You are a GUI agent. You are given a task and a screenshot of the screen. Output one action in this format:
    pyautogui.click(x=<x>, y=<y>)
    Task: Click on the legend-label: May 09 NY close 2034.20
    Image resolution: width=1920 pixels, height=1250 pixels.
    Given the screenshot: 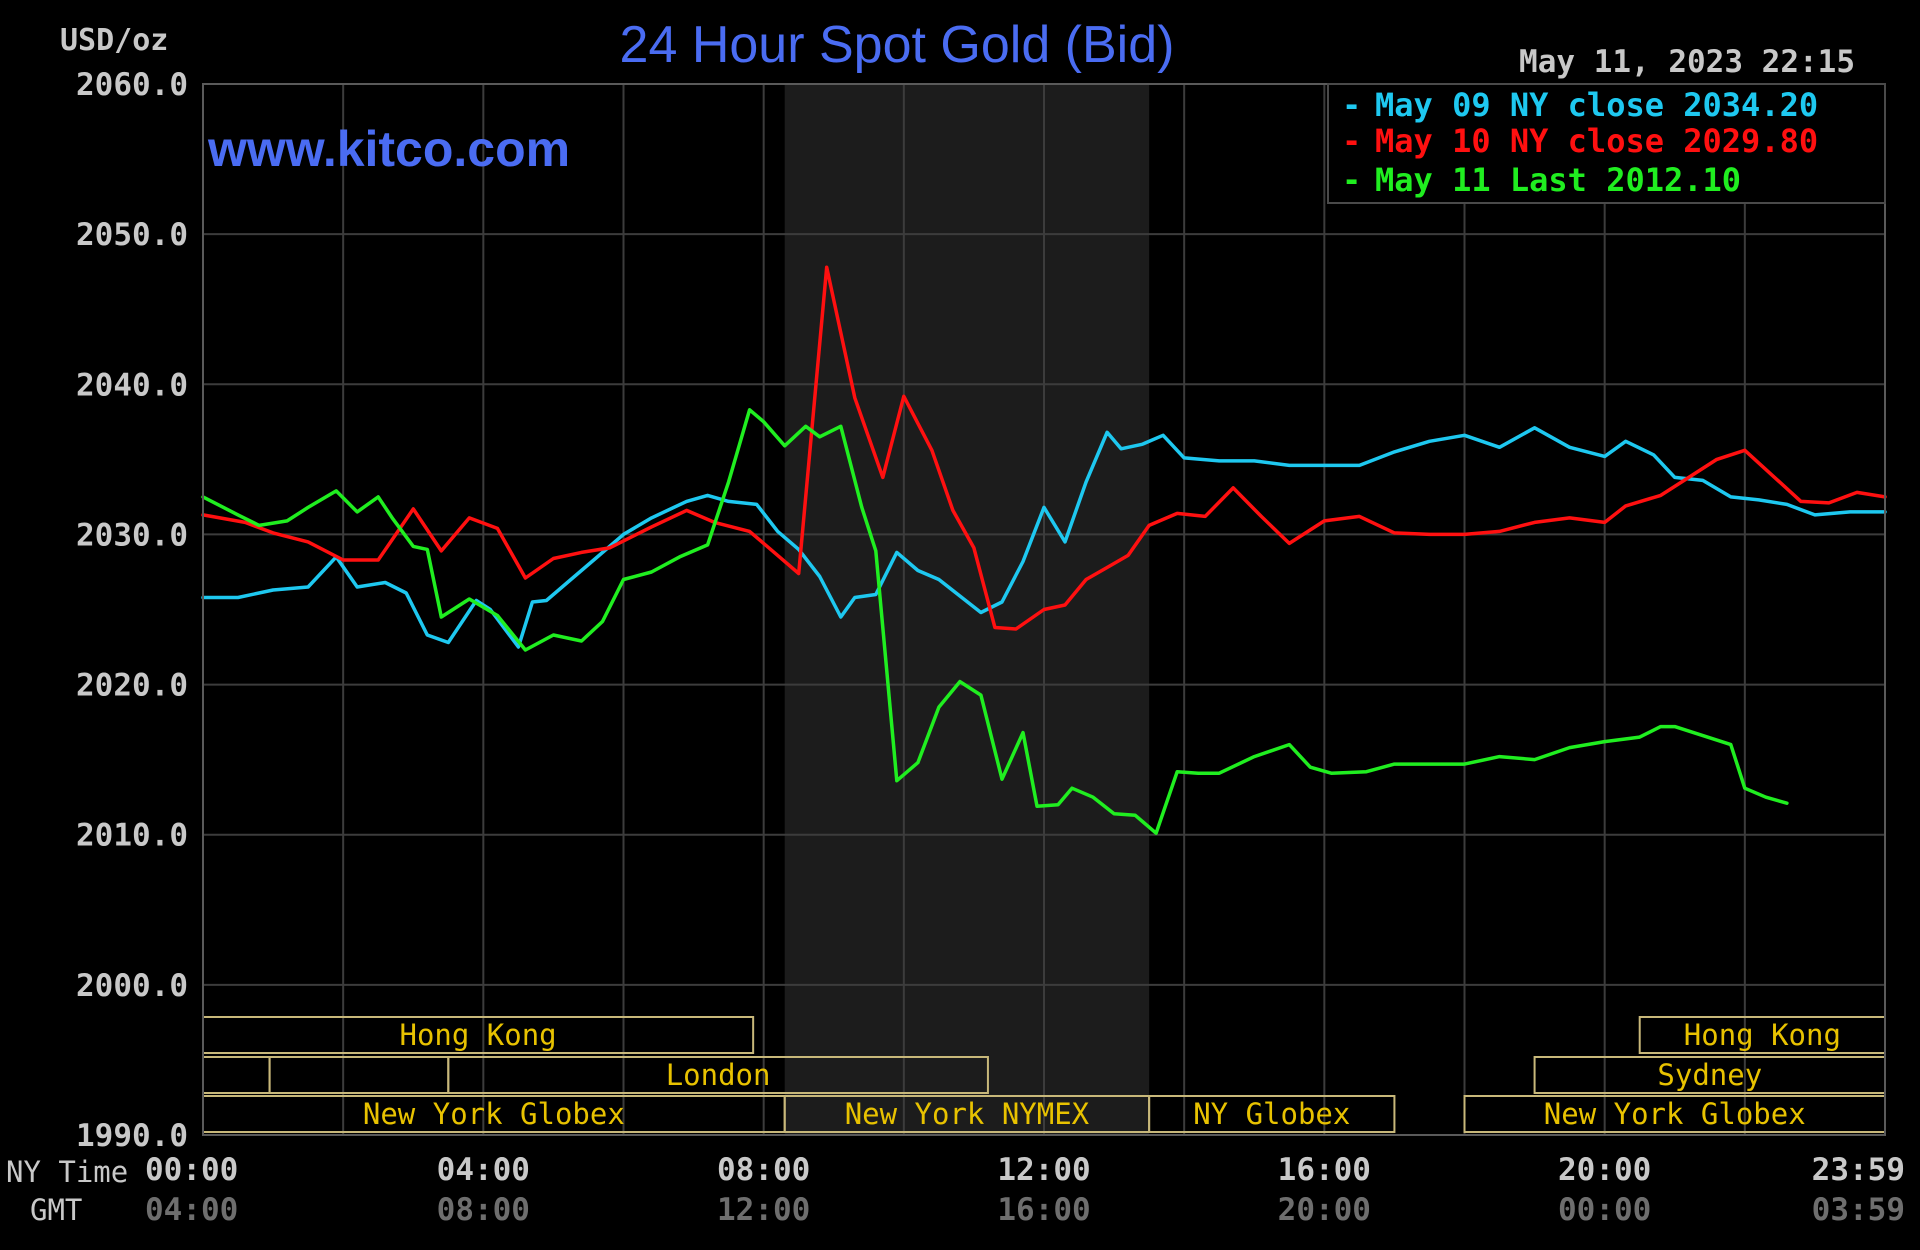 What is the action you would take?
    pyautogui.click(x=1596, y=105)
    